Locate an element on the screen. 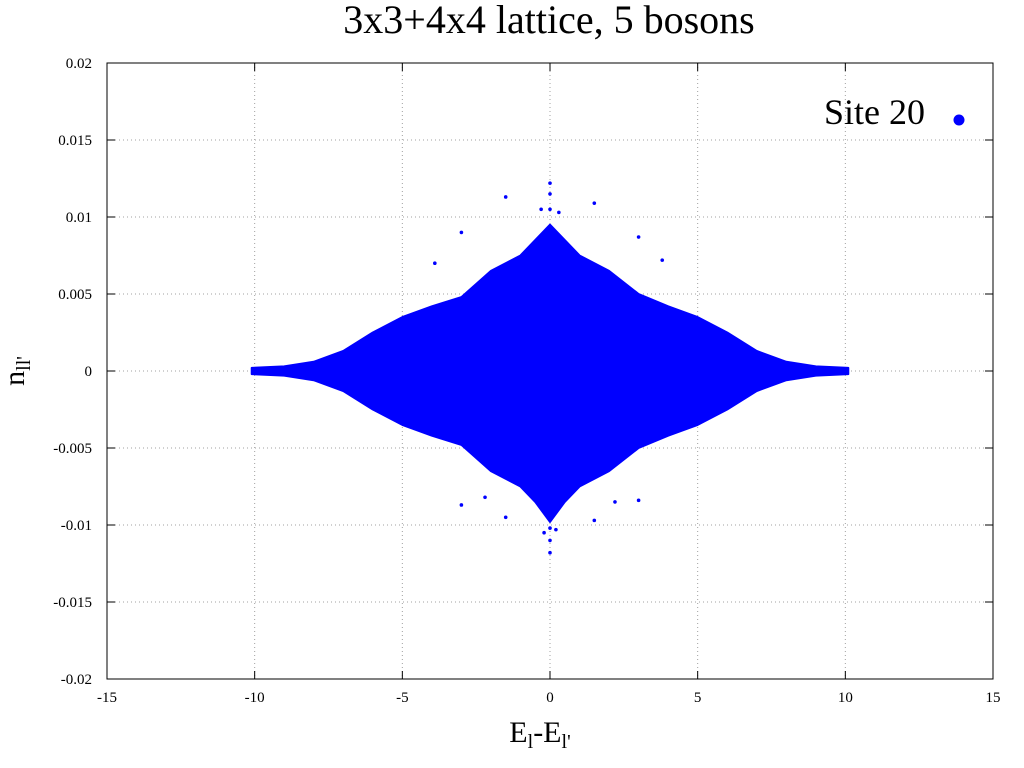  x-tick-label: -5 is located at coordinates (402, 698).